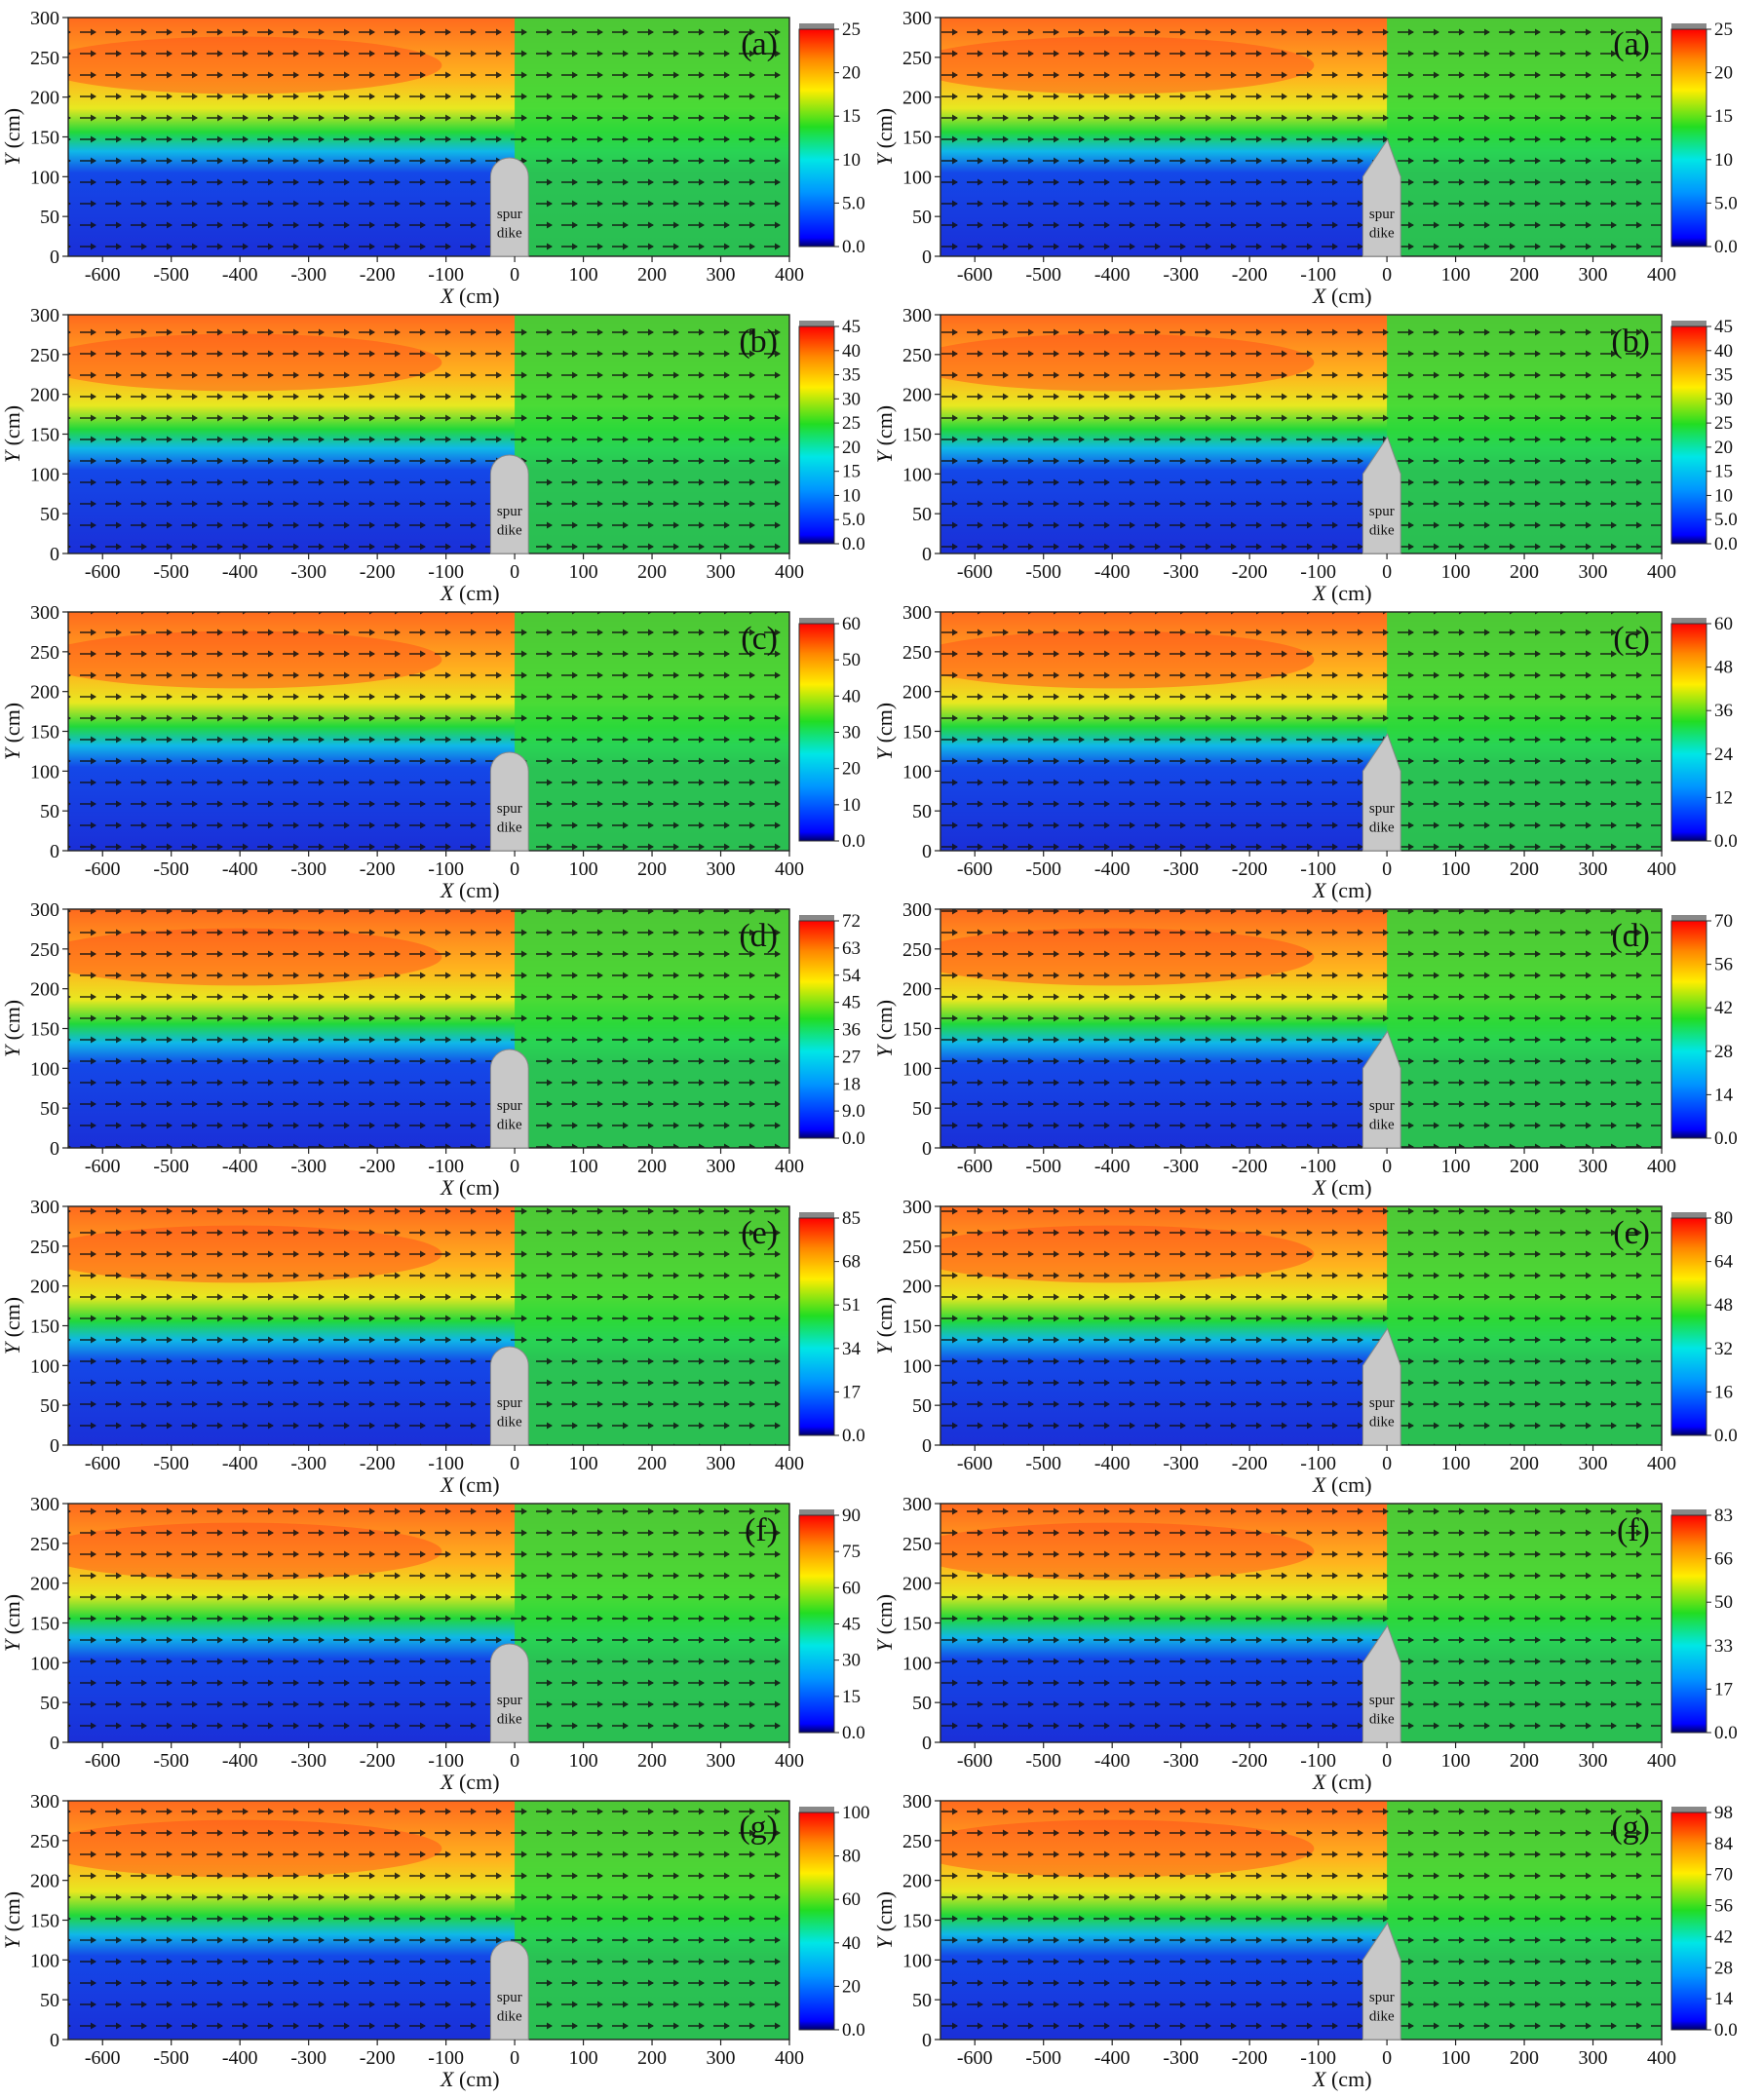 The height and width of the screenshot is (2098, 1764). I want to click on colorbar: 0.0 20 40 60 80 100, so click(834, 1922).